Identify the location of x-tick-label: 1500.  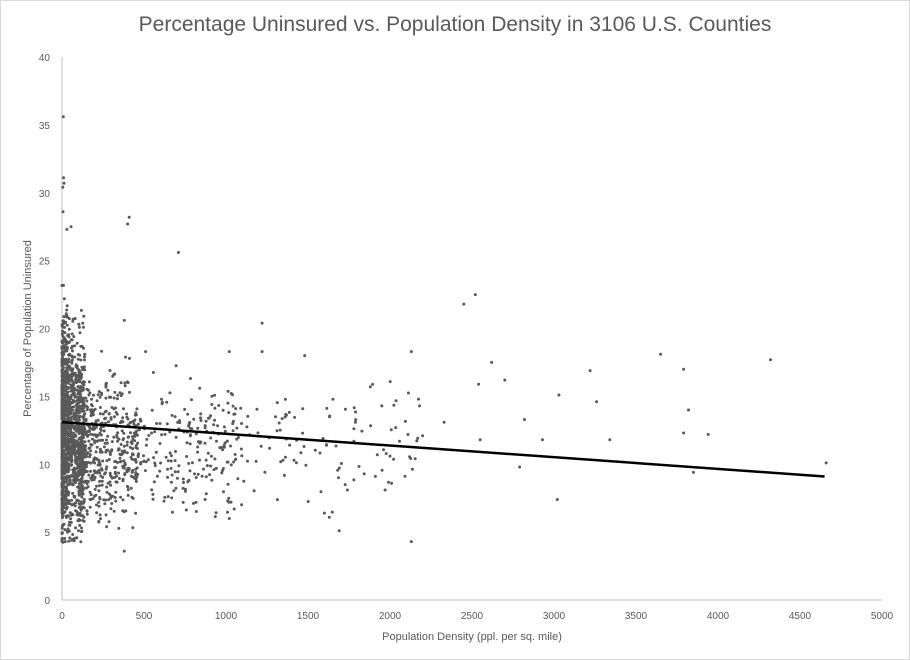
(308, 616).